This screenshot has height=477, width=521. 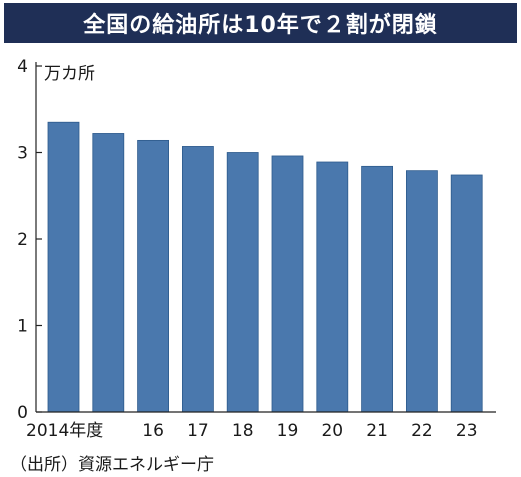 I want to click on y-tick-label: 0, so click(x=22, y=413).